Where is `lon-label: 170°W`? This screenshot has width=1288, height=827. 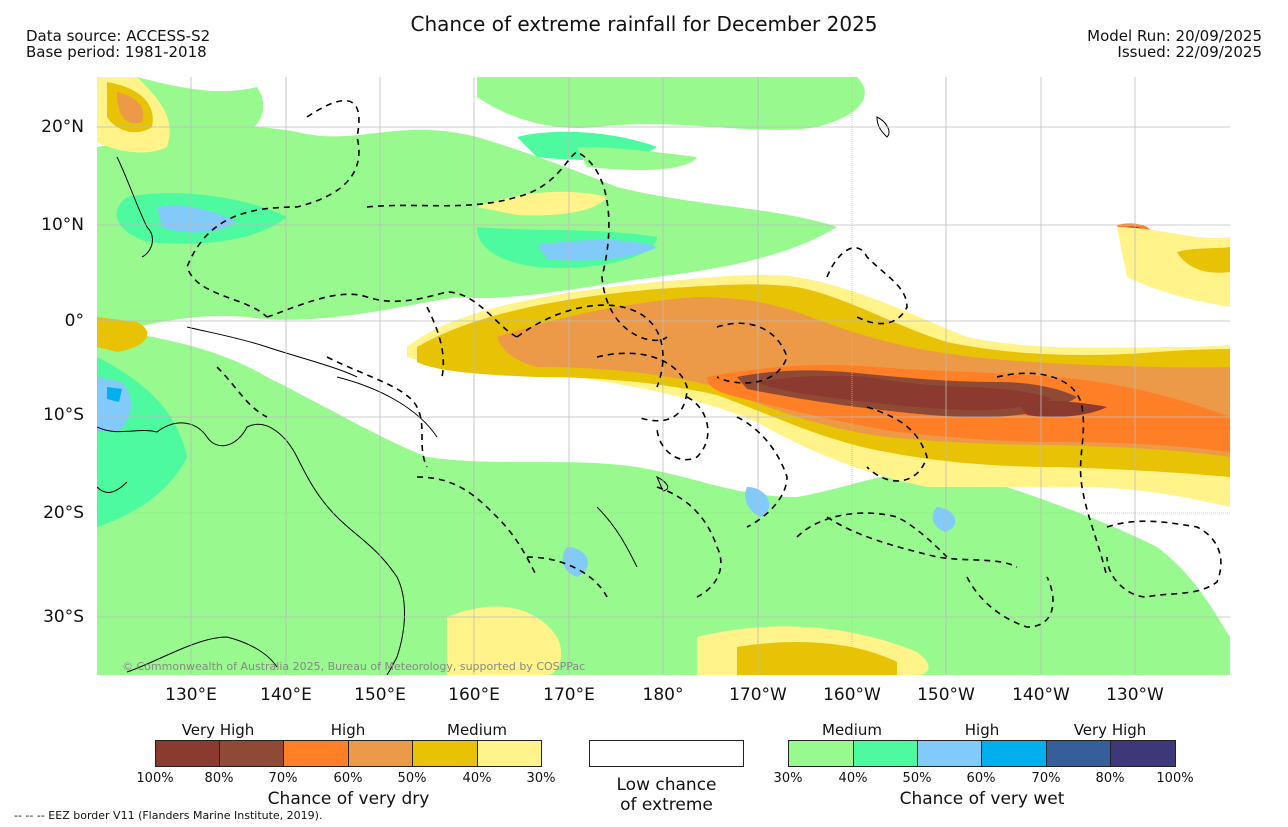 lon-label: 170°W is located at coordinates (758, 695).